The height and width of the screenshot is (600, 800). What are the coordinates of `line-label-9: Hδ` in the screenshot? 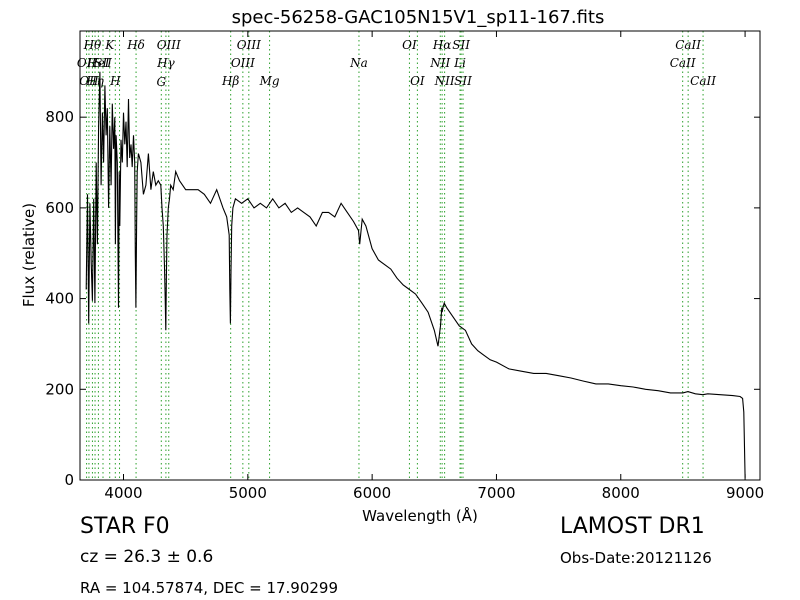 It's located at (135, 45).